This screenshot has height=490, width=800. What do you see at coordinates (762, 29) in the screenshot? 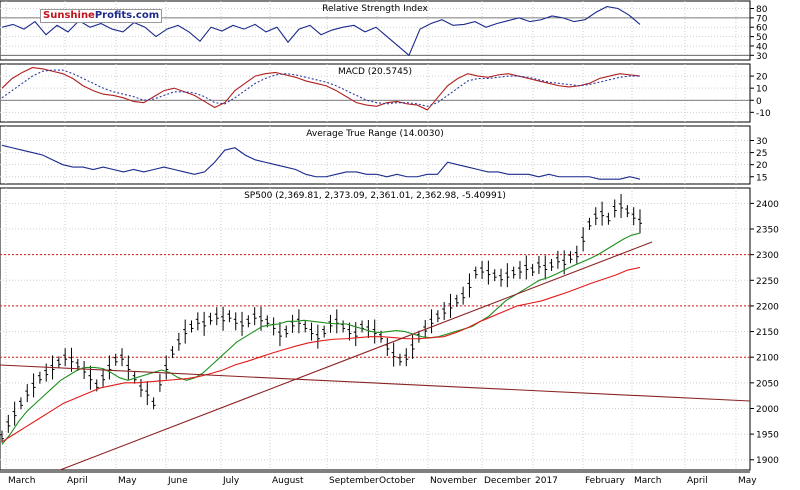
I see `rsi-tick-label: 60` at bounding box center [762, 29].